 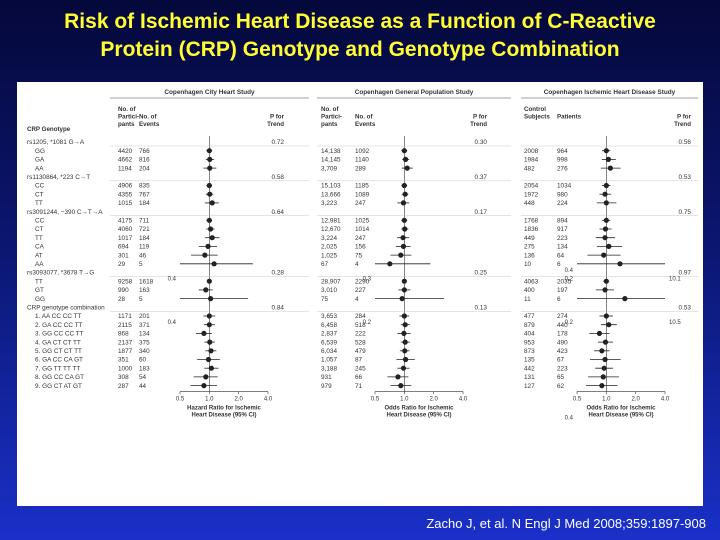 What do you see at coordinates (562, 221) in the screenshot?
I see `events-value: 894` at bounding box center [562, 221].